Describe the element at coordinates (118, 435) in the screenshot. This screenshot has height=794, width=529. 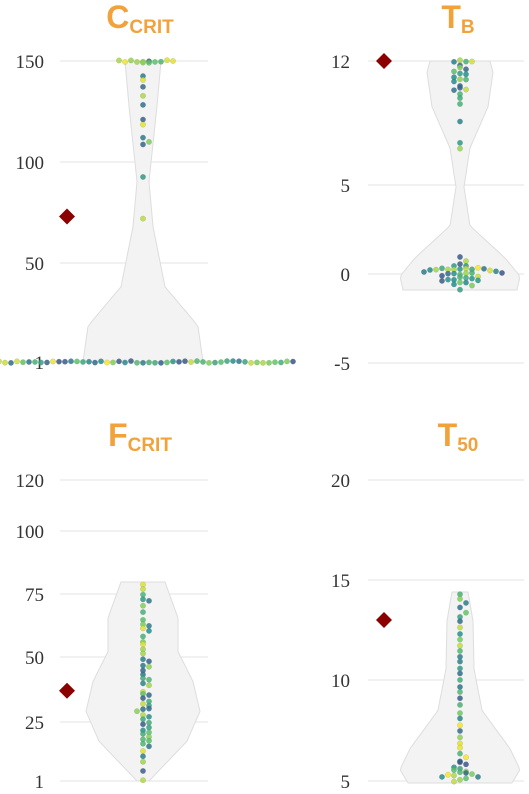
I see `panel-title-main: F` at that location.